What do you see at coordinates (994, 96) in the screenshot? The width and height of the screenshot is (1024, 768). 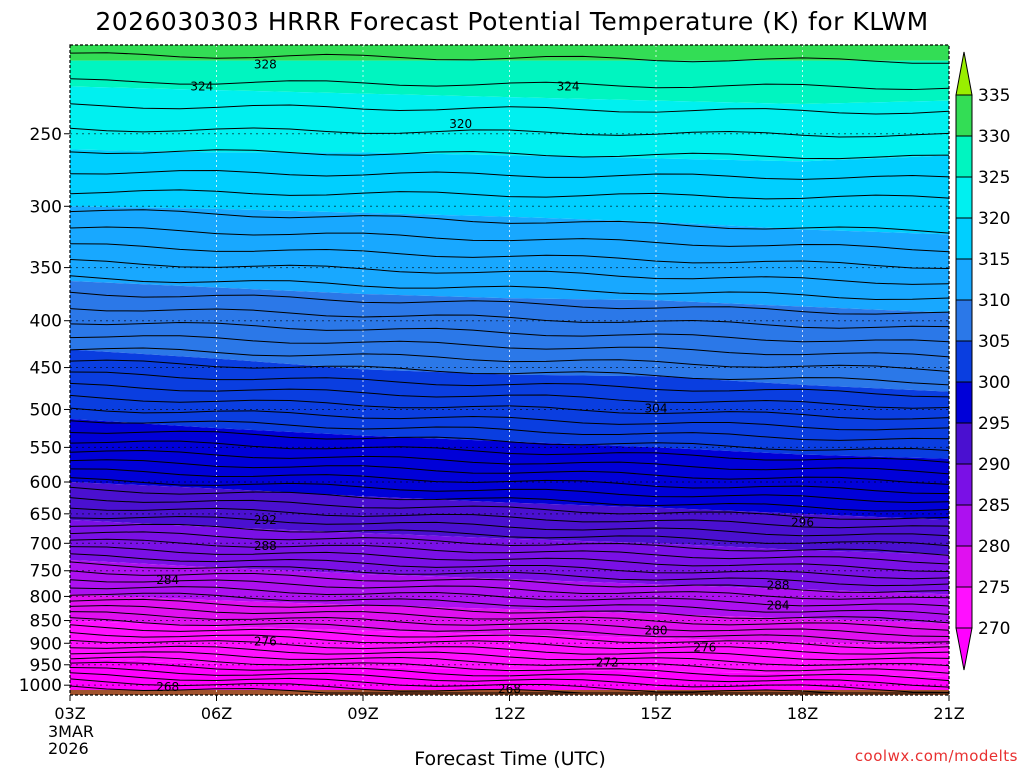 I see `colorbar-label: 335` at bounding box center [994, 96].